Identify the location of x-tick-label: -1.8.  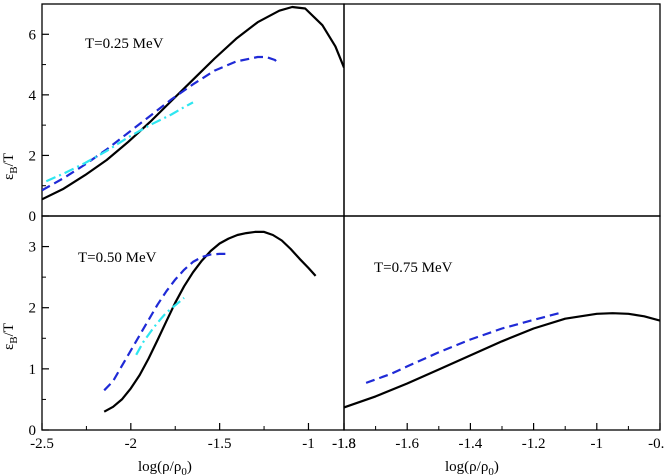
(344, 444).